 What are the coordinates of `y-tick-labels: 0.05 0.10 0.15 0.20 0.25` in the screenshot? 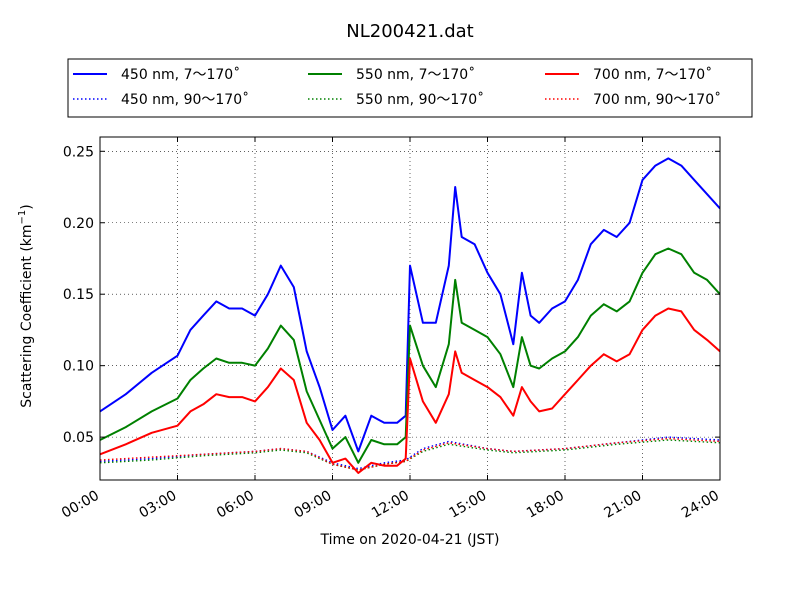 It's located at (78, 295).